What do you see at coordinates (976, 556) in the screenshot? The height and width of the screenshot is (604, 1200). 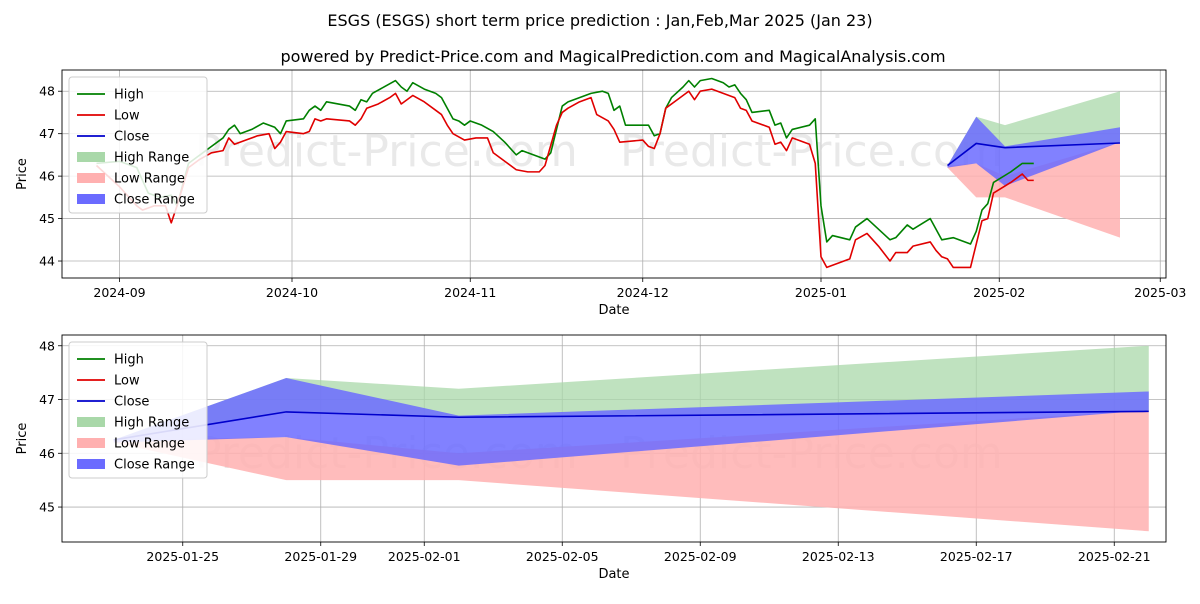 I see `x-tick-label: 2025-02-17` at bounding box center [976, 556].